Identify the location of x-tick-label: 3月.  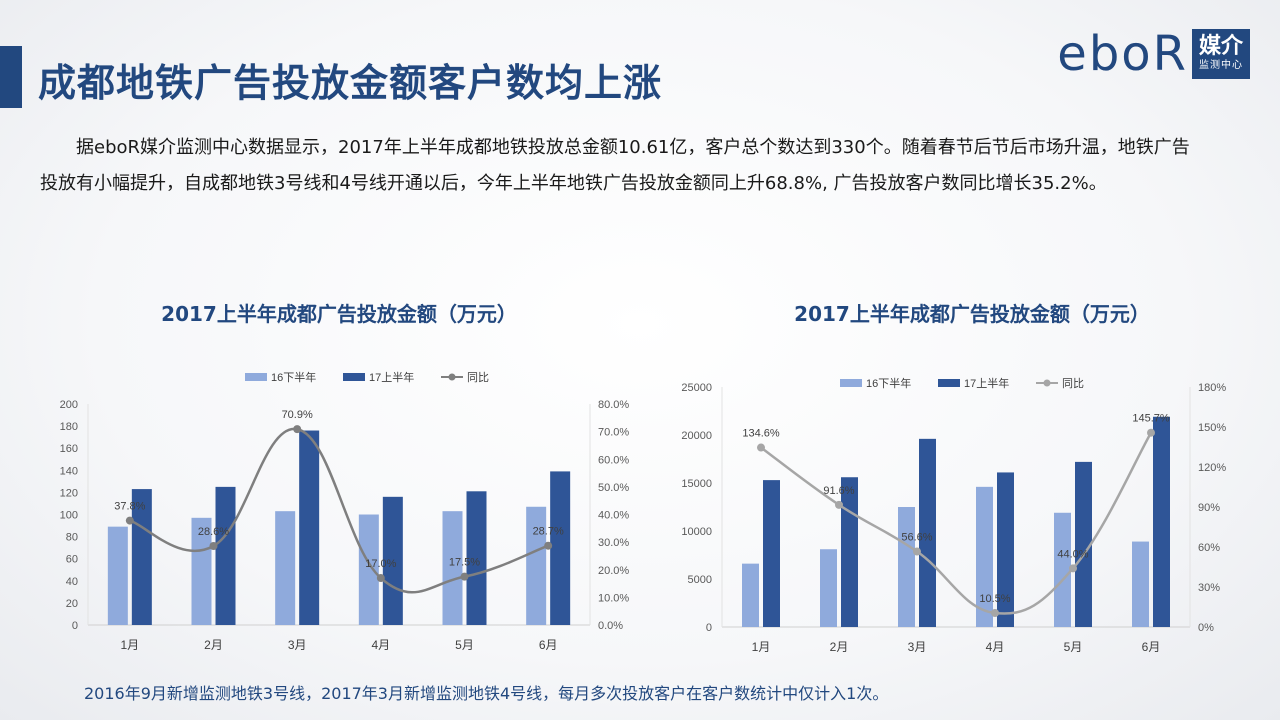
(297, 645).